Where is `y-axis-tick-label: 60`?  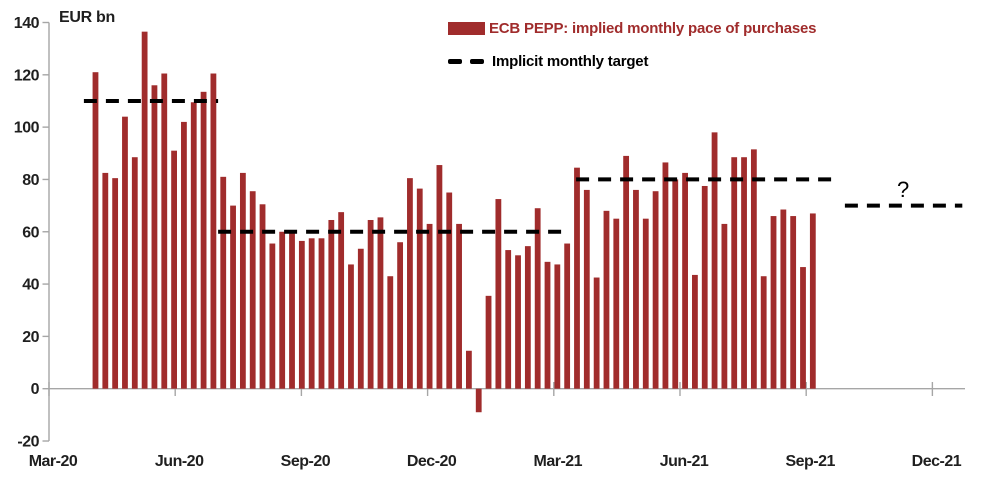 y-axis-tick-label: 60 is located at coordinates (30, 232).